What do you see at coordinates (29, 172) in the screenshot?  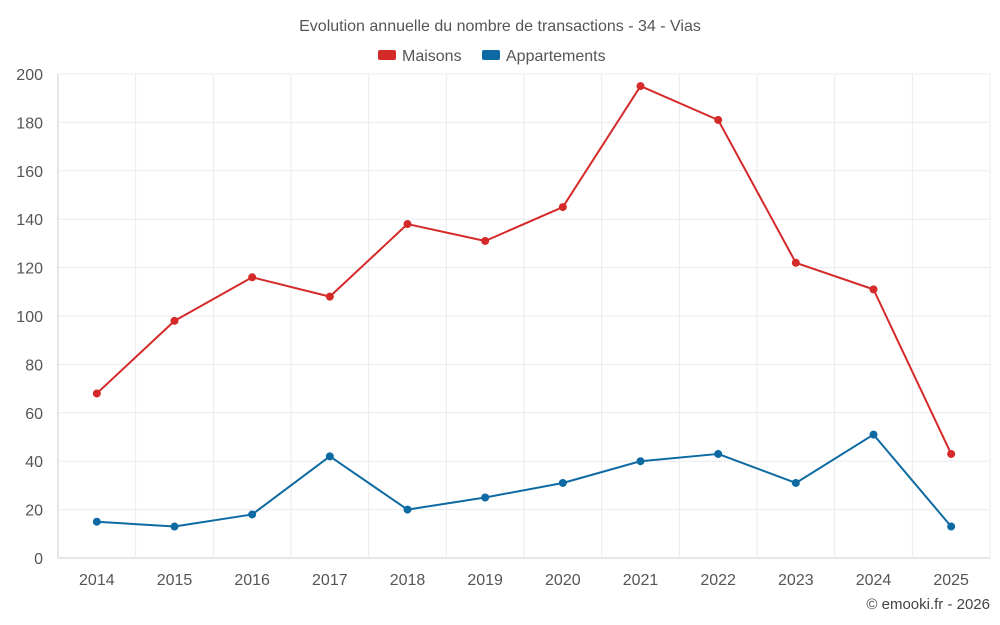 I see `y-tick-label: 160` at bounding box center [29, 172].